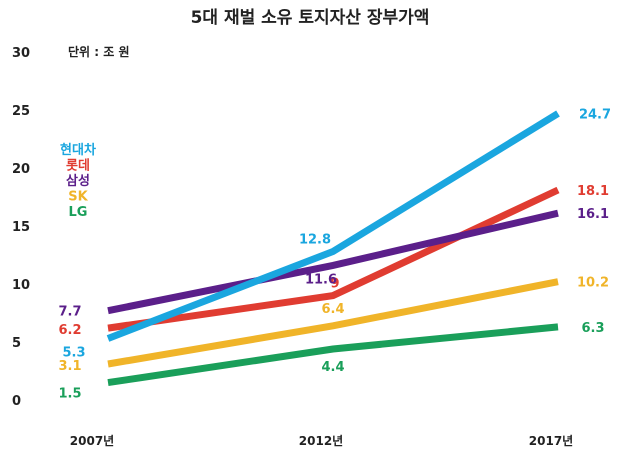 The height and width of the screenshot is (473, 620). What do you see at coordinates (92, 441) in the screenshot?
I see `x-tick-label: 2007년` at bounding box center [92, 441].